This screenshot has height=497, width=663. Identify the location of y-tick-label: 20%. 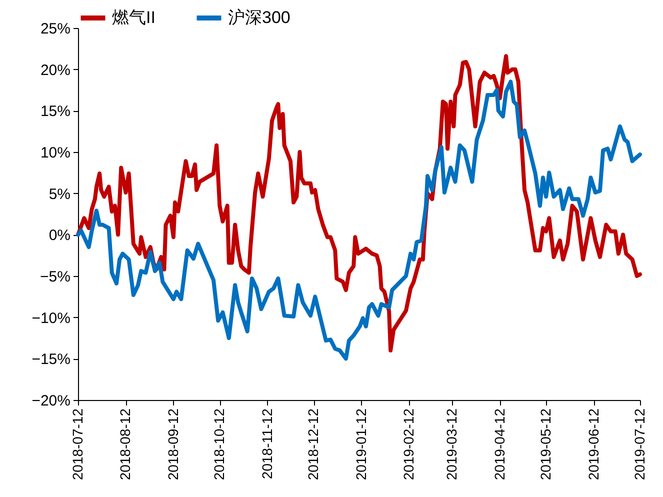
(55, 70).